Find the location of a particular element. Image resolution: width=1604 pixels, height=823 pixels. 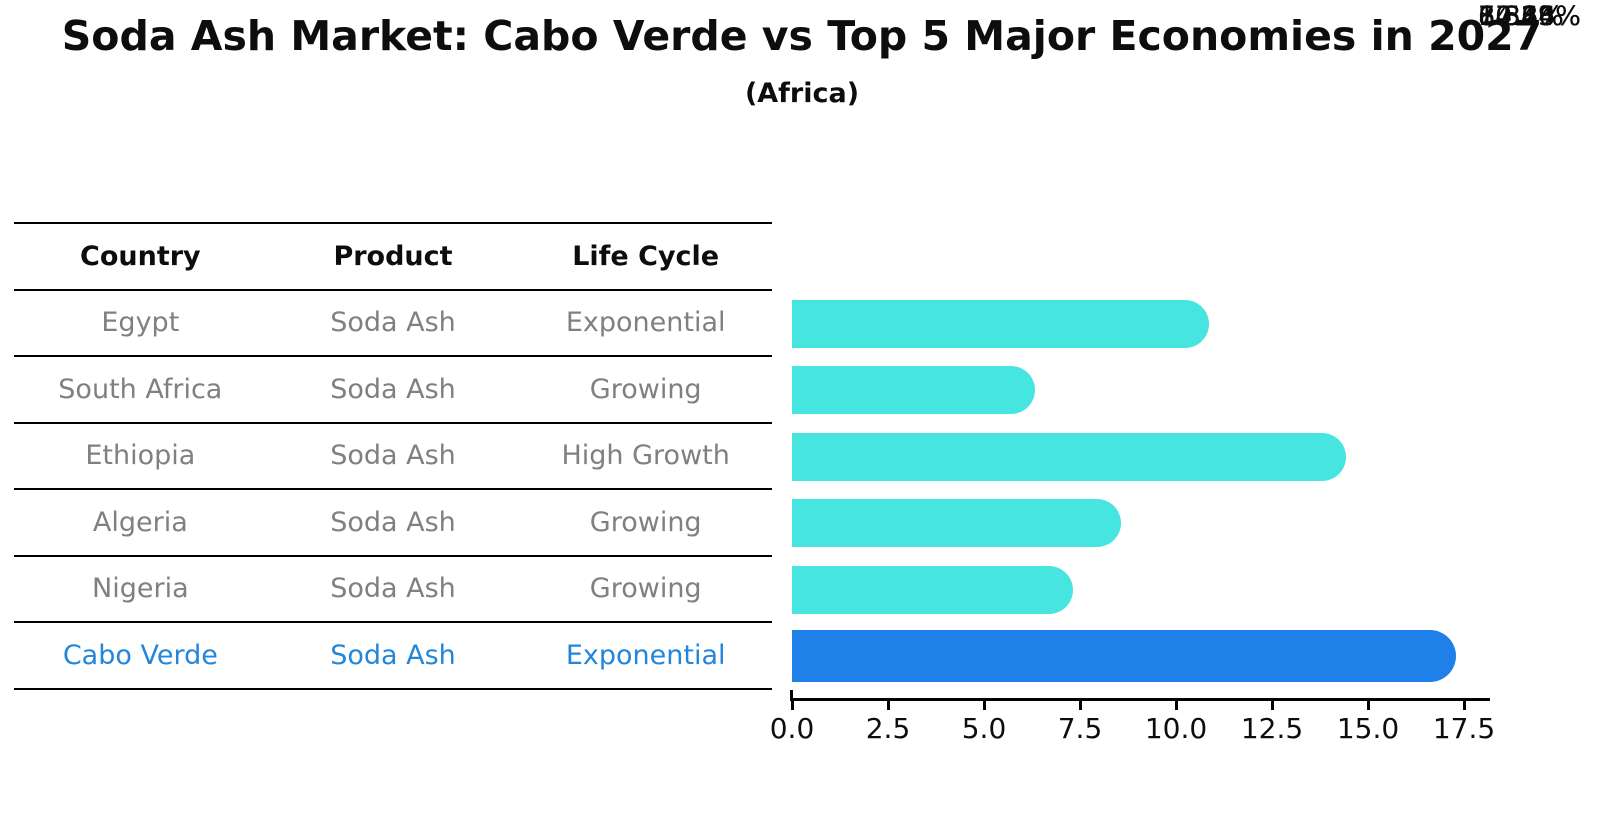

country-cell: Algeria is located at coordinates (140, 522).